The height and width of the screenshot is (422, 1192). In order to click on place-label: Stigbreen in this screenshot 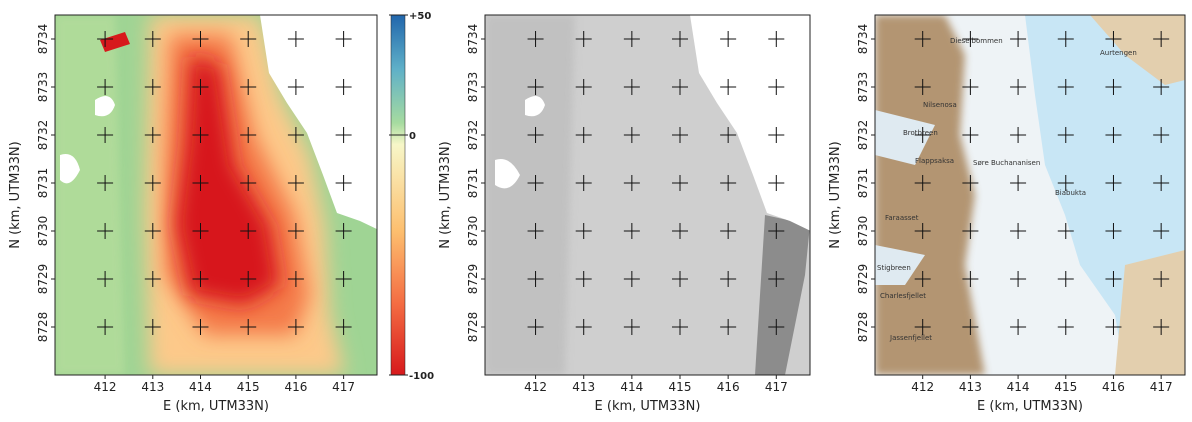, I will do `click(894, 268)`.